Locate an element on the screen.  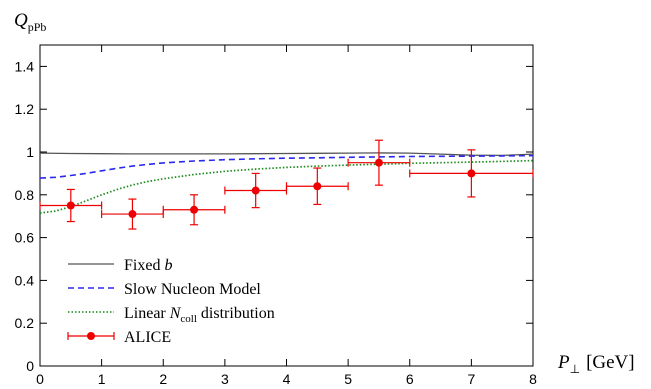
y-tick-label-0-2: 0.2 is located at coordinates (25, 323).